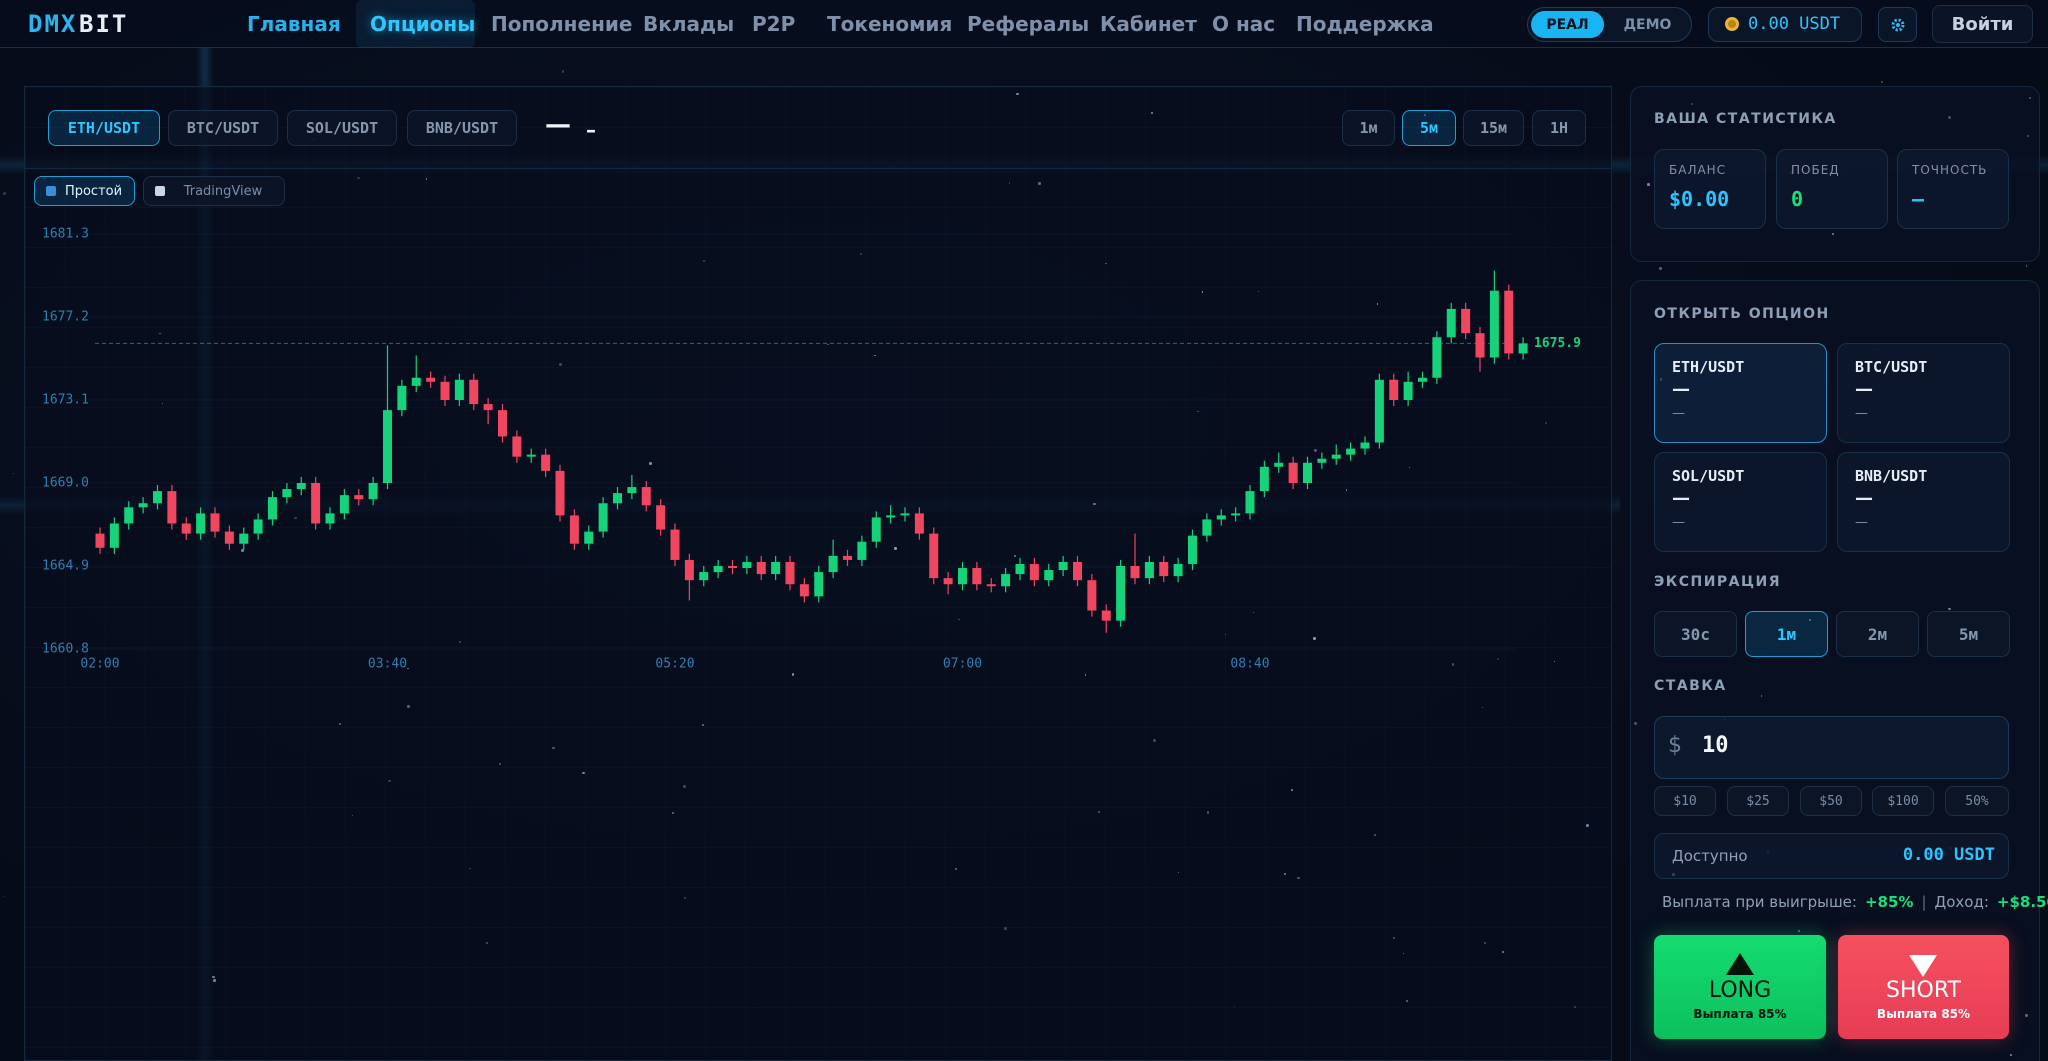  Describe the element at coordinates (1567, 24) in the screenshot. I see `mode-option: РЕАЛ` at that location.